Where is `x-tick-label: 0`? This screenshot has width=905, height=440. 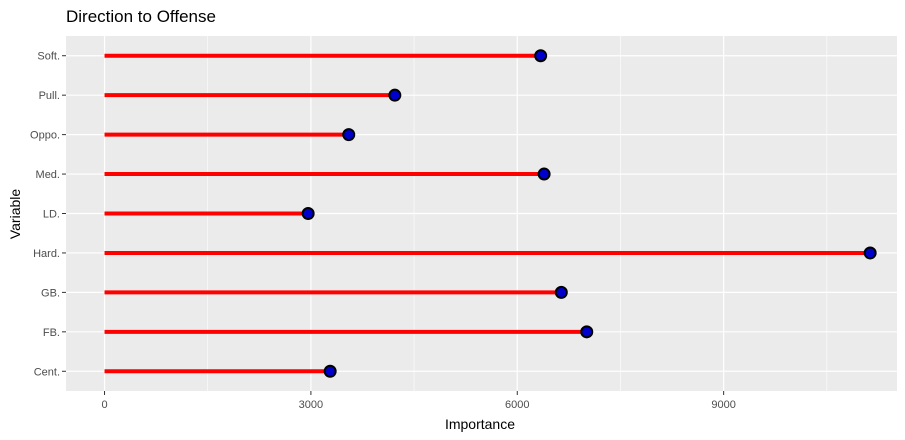
x-tick-label: 0 is located at coordinates (104, 405).